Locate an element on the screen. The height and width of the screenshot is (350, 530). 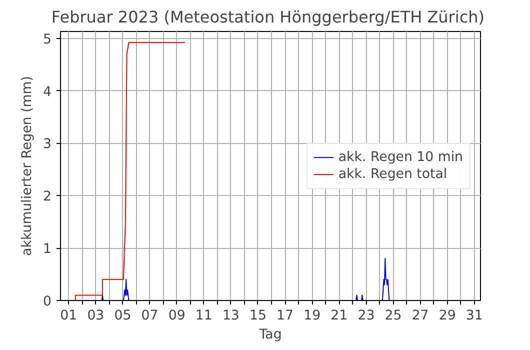
x-tick-label: 27 is located at coordinates (420, 316).